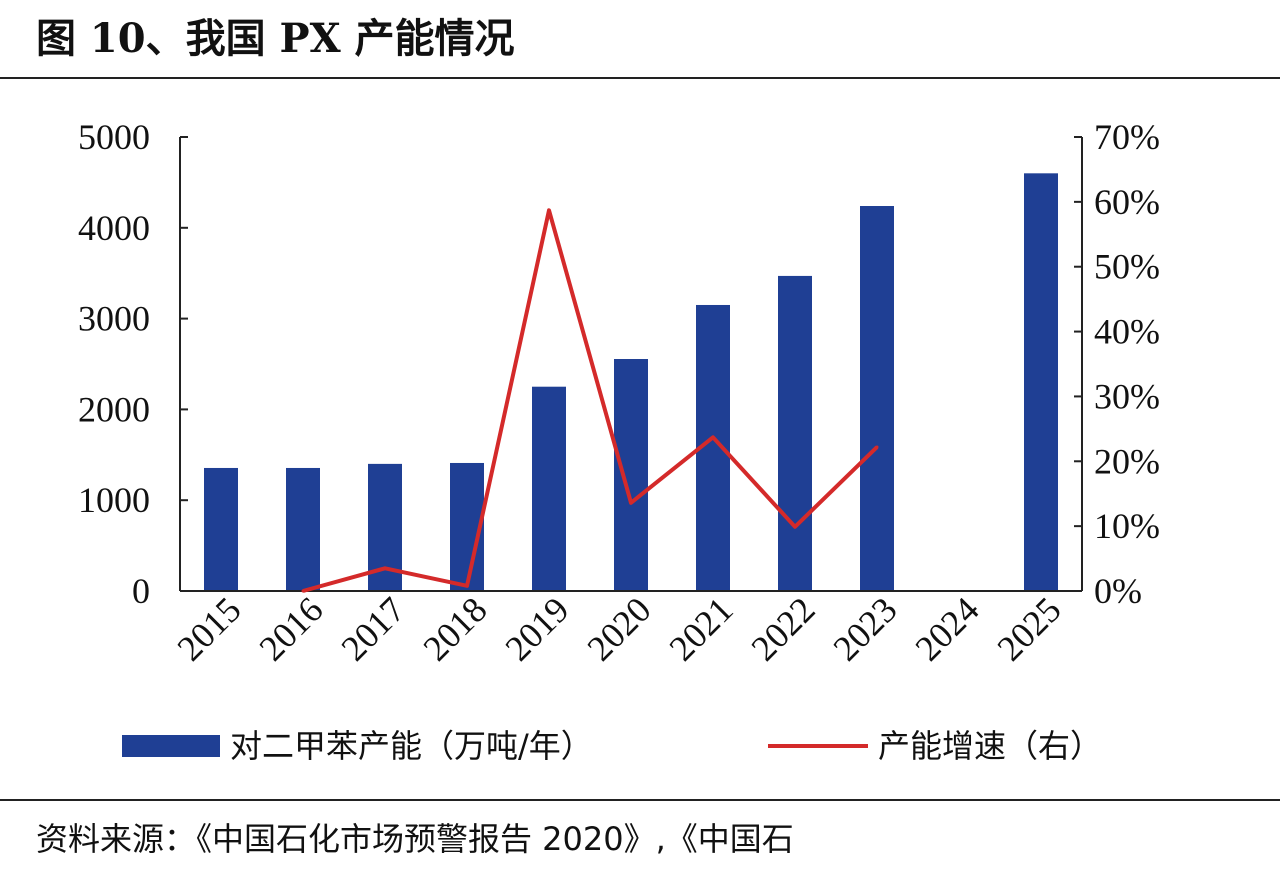  I want to click on right-tick-label: 60%, so click(1127, 202).